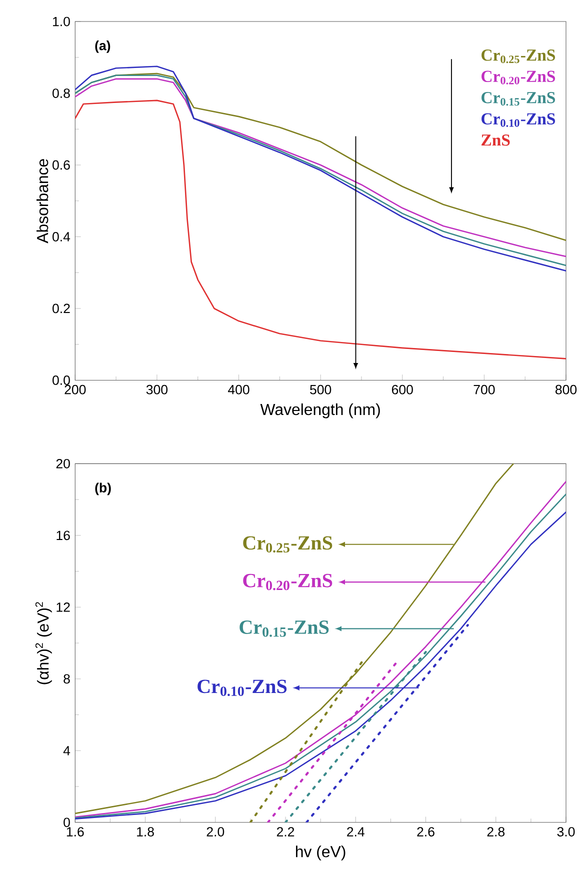 The height and width of the screenshot is (876, 581). I want to click on x-tick-label: 500, so click(320, 389).